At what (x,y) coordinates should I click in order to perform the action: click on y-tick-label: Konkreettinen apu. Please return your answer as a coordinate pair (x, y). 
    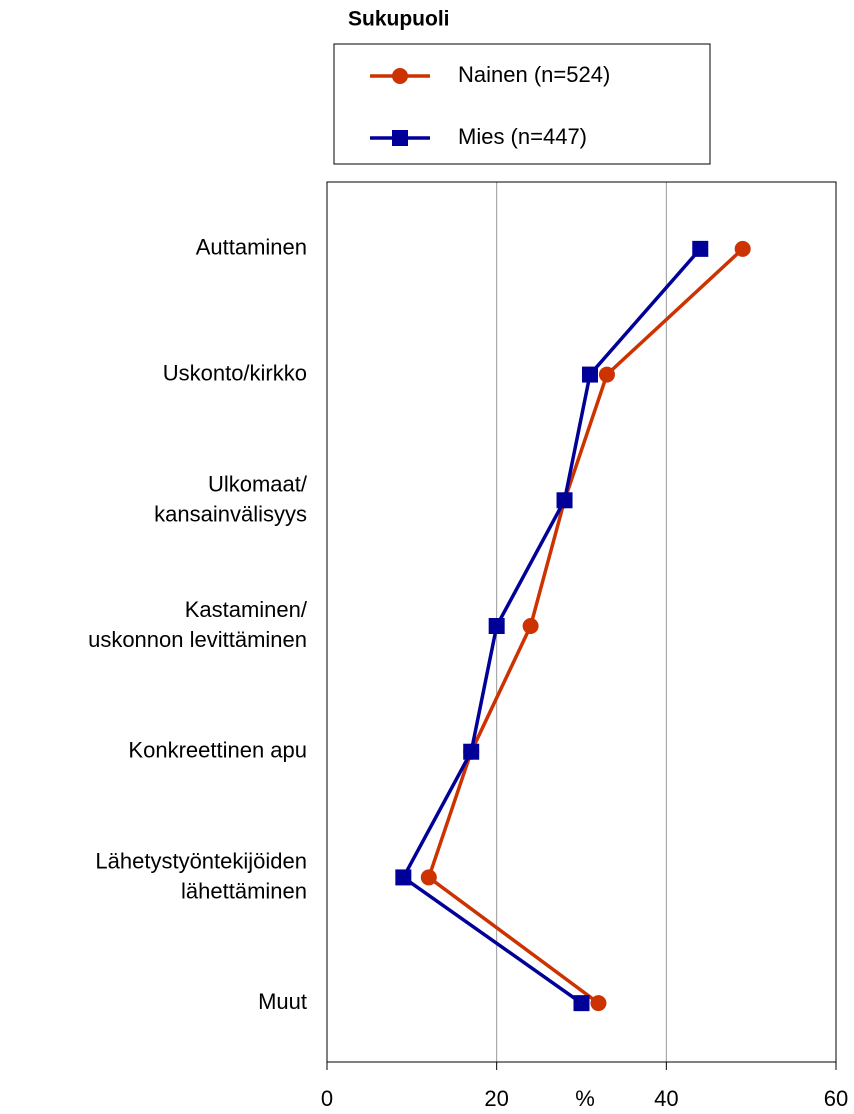
    Looking at the image, I should click on (217, 750).